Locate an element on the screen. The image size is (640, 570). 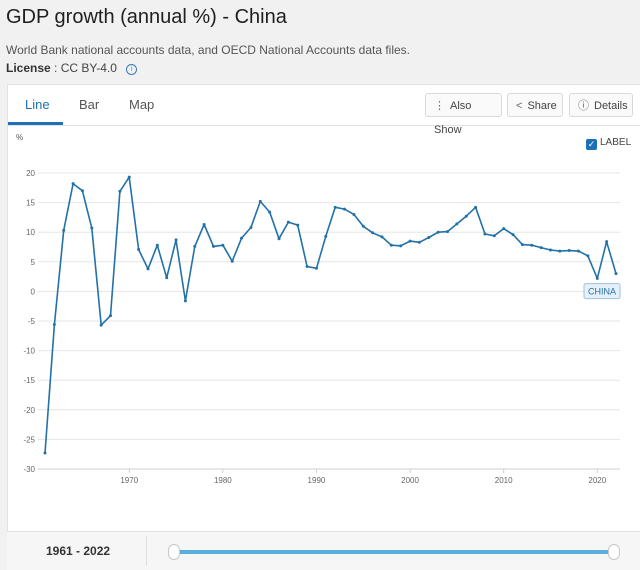
details-label: Details is located at coordinates (611, 106).